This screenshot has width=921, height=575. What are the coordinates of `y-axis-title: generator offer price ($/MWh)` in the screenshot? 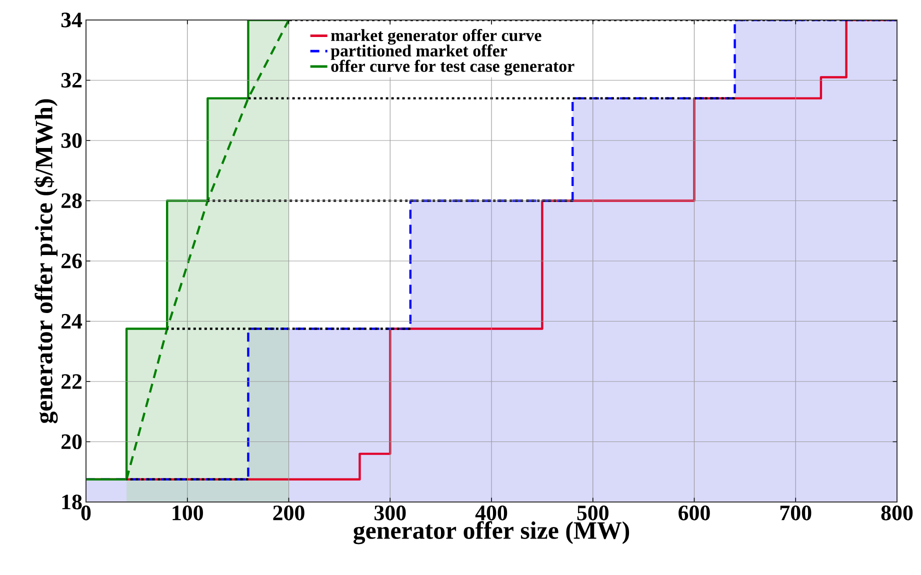 It's located at (46, 261).